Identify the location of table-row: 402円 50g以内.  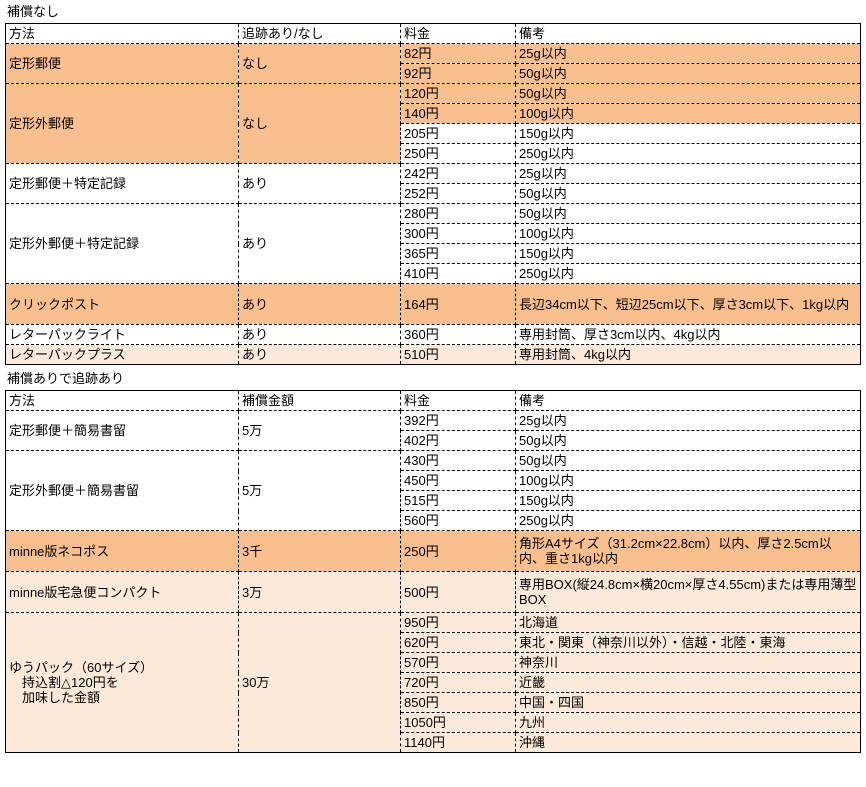
(433, 440).